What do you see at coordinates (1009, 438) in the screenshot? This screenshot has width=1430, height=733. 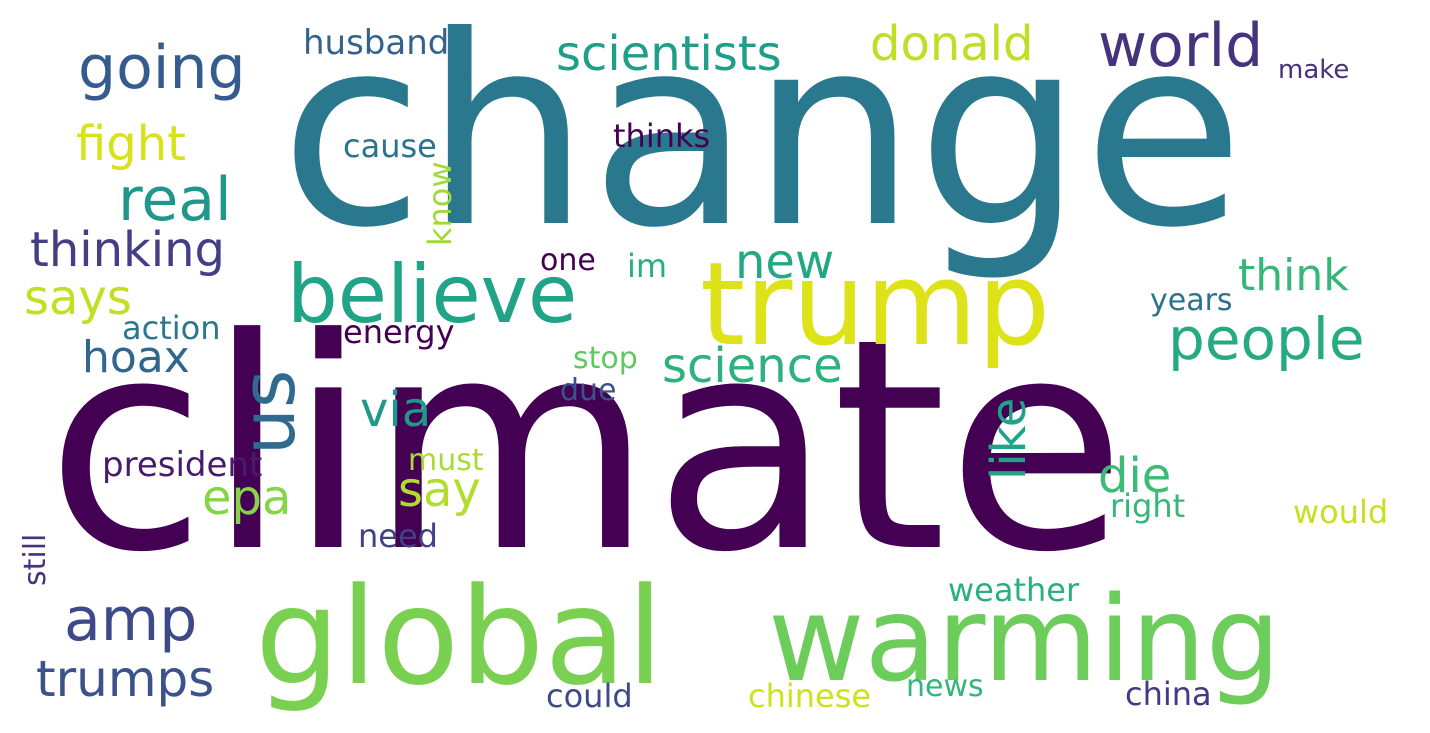 I see `word-like: like` at bounding box center [1009, 438].